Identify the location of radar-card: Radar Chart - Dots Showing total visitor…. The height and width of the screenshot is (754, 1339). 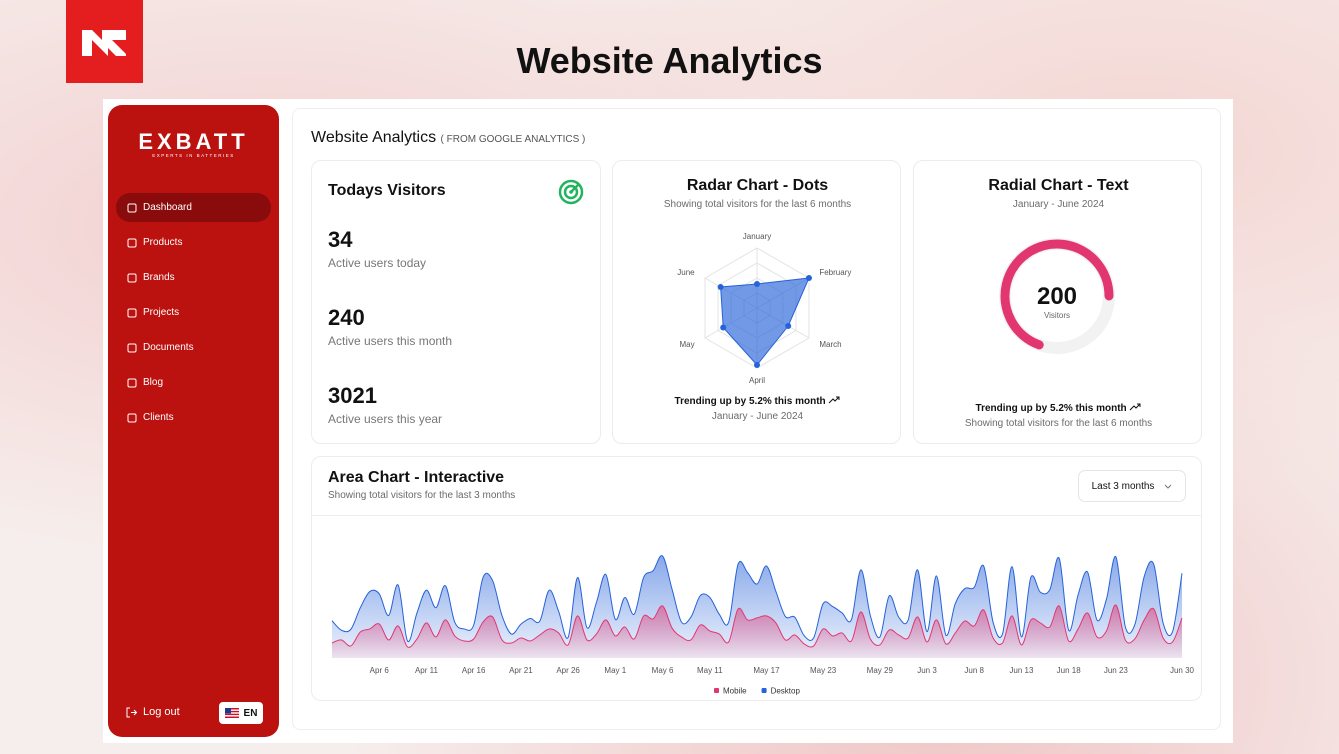
(756, 302).